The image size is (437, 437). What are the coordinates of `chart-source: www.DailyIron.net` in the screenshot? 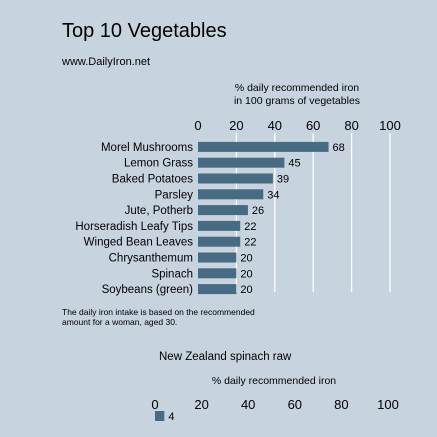 It's located at (106, 62).